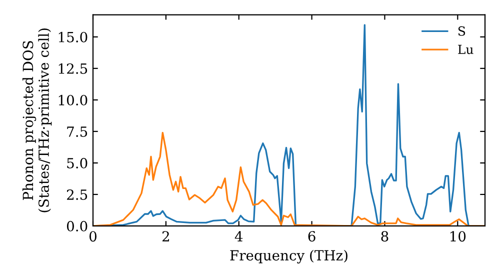  Describe the element at coordinates (37, 120) in the screenshot. I see `y-axis-title: Phonon projected DOS (States/THz·primitive cell)` at that location.